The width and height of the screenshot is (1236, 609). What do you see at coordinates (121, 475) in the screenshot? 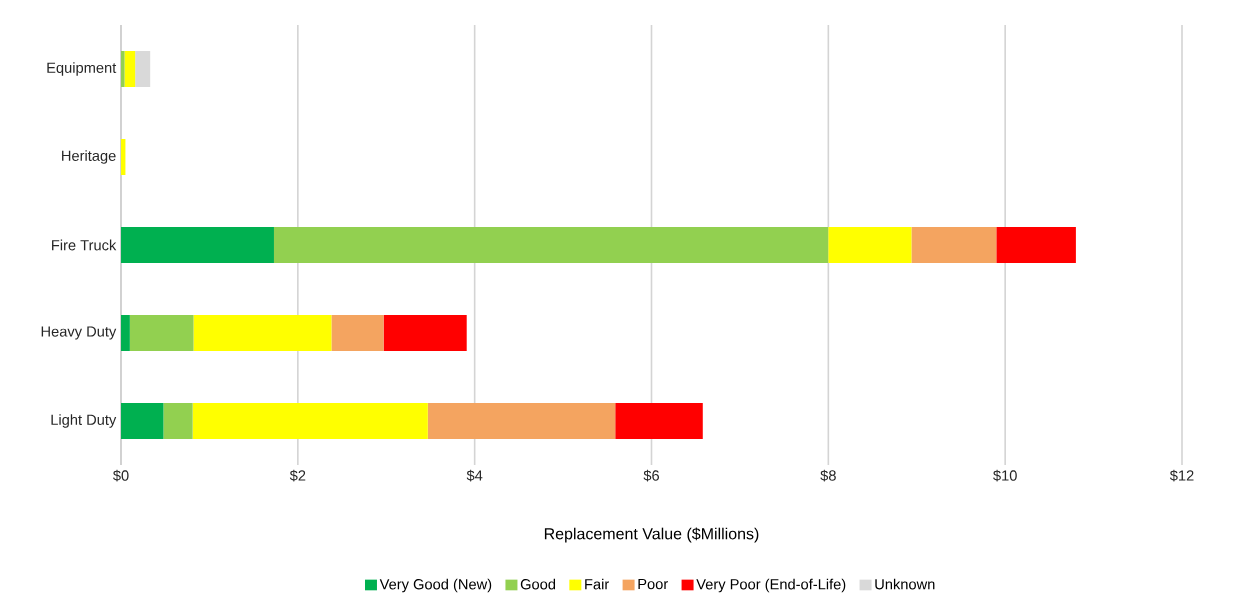
I see `x-tick-label: $0` at bounding box center [121, 475].